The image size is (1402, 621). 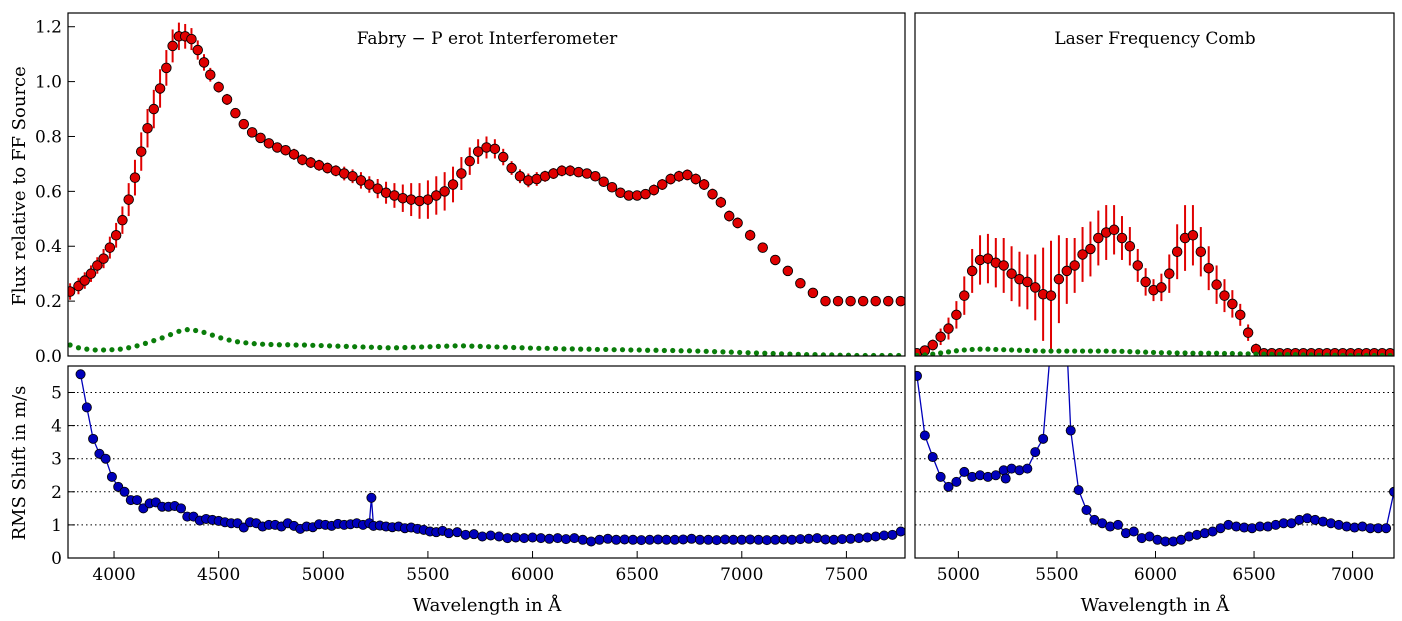 What do you see at coordinates (1154, 280) in the screenshot?
I see `plot-area` at bounding box center [1154, 280].